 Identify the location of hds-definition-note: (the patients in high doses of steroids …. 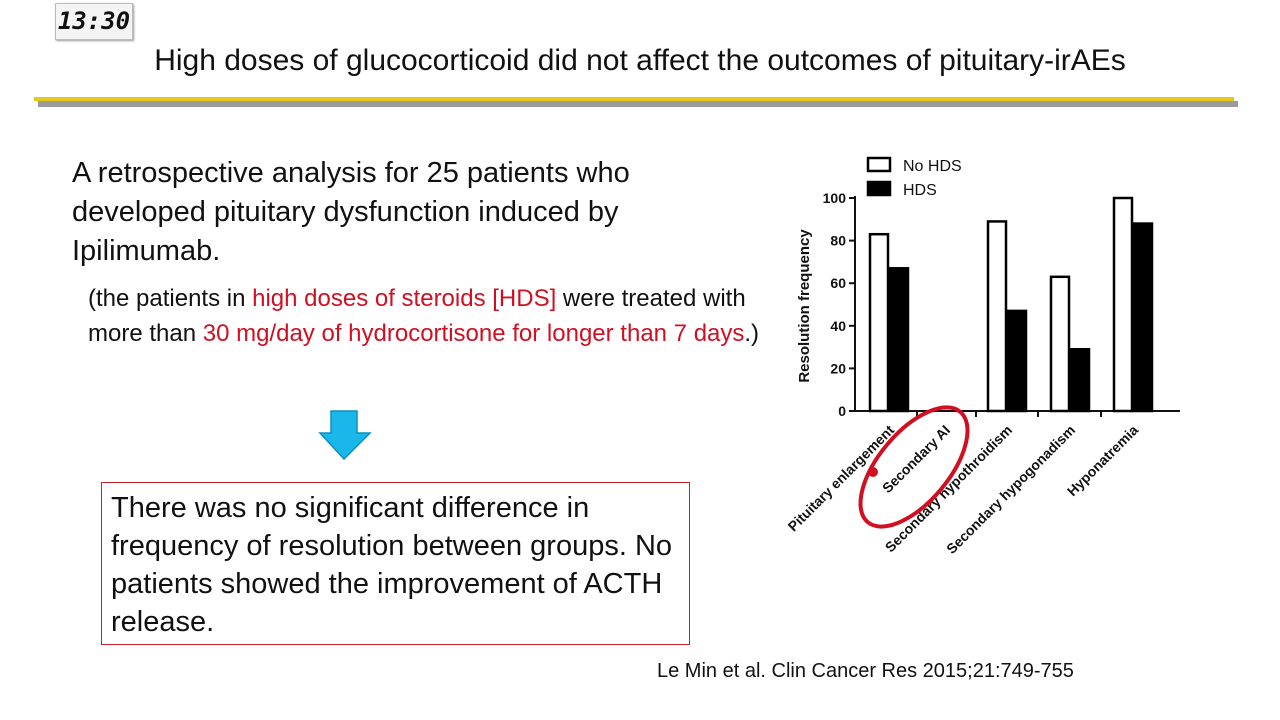
(433, 316).